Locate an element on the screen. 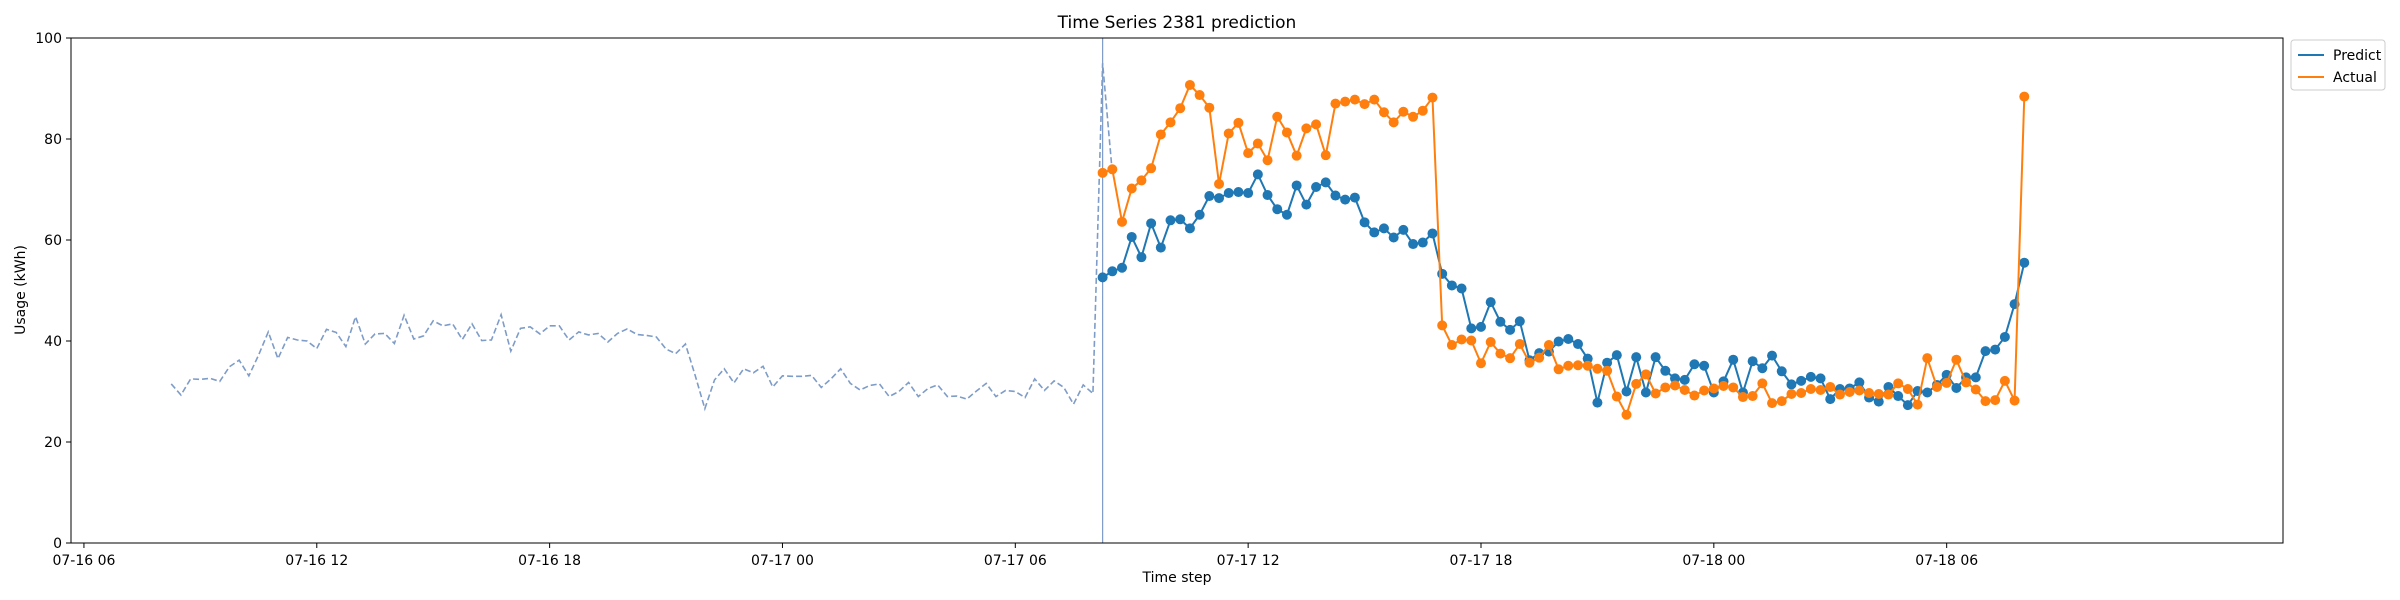 The height and width of the screenshot is (600, 2400). x-tick-label: 07-17 12 is located at coordinates (1248, 561).